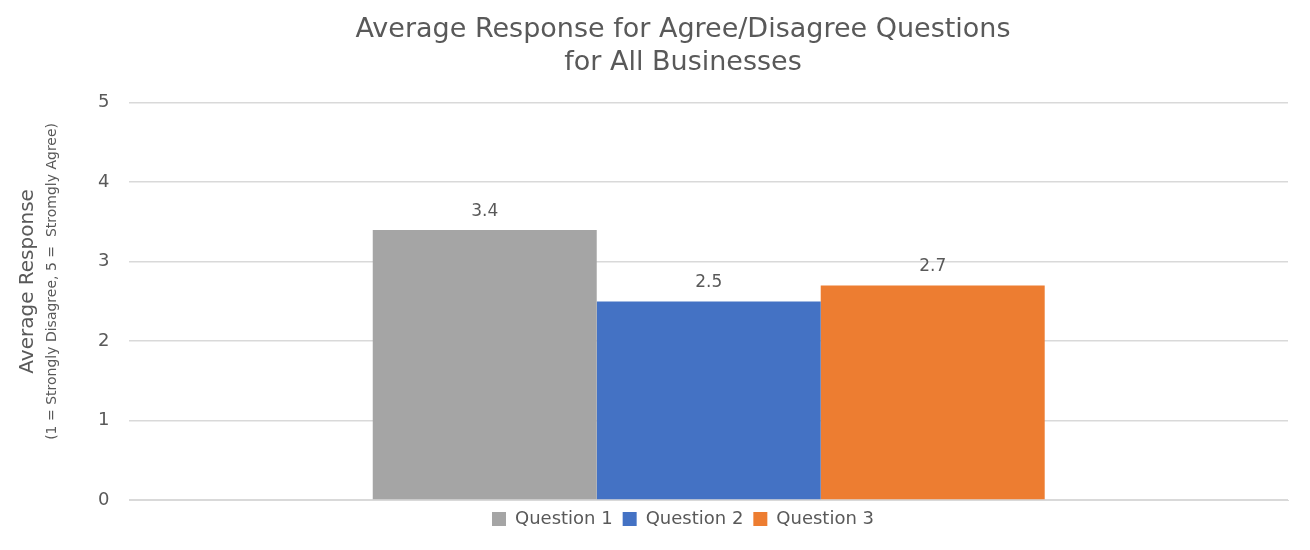 This screenshot has height=550, width=1310. Describe the element at coordinates (709, 281) in the screenshot. I see `data-label: 2.5` at that location.